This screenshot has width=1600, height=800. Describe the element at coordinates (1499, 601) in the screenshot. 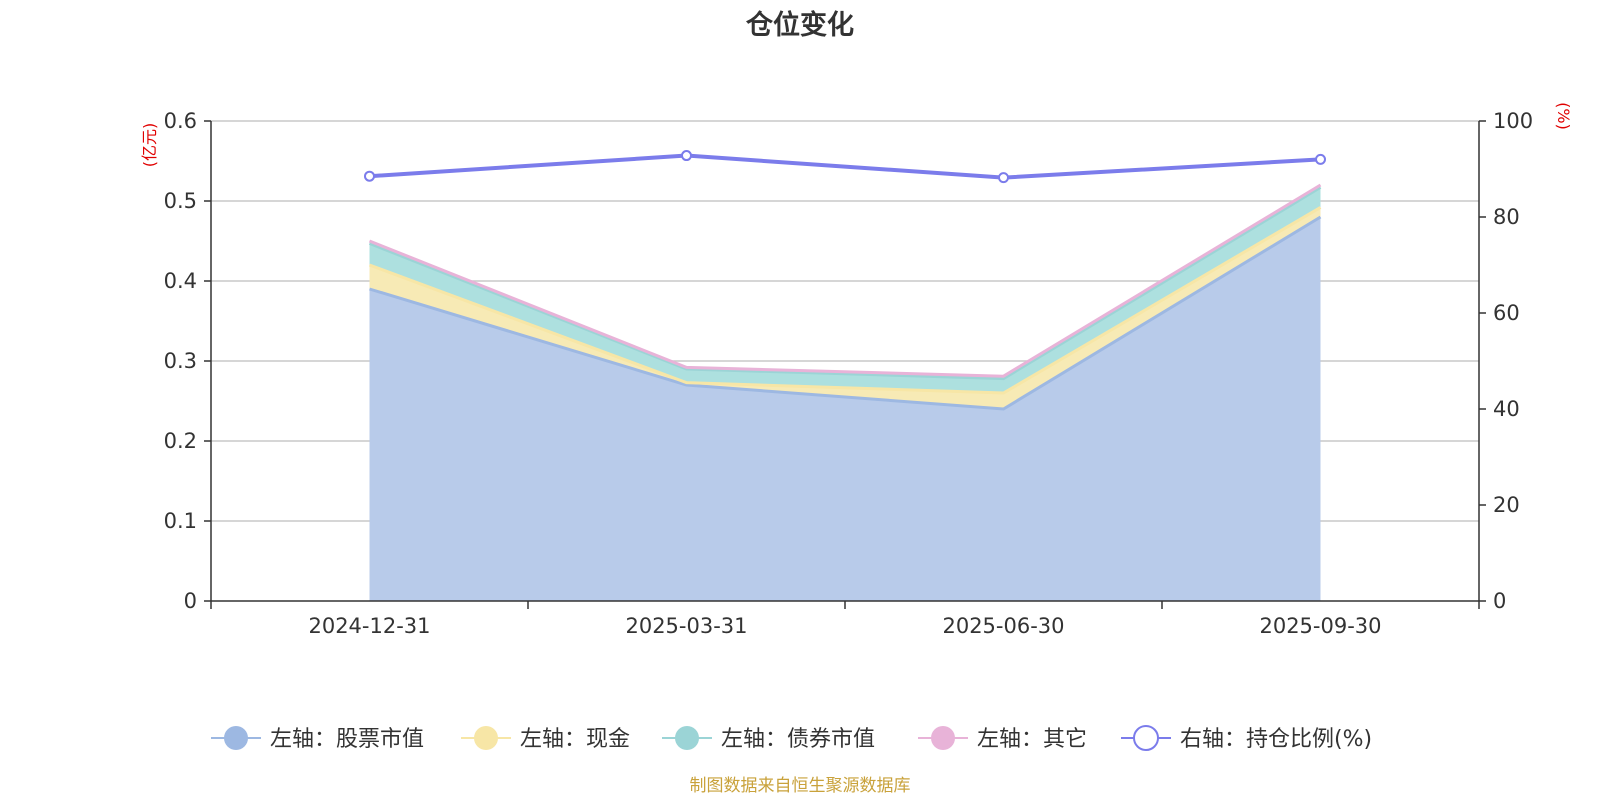

I see `right-axis-tick-label: 0` at that location.